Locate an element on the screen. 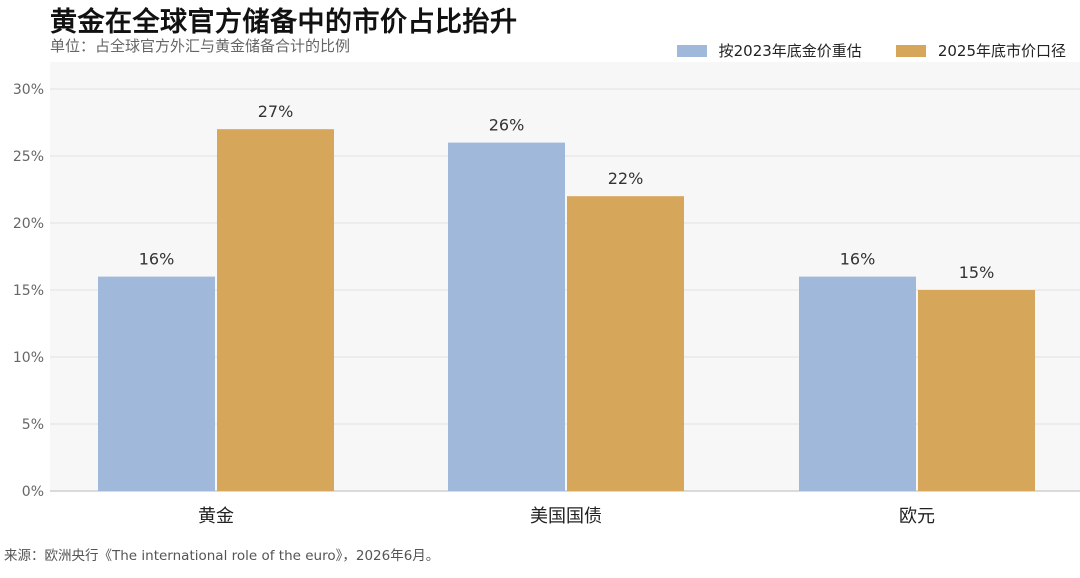  data-label: 27% is located at coordinates (276, 111).